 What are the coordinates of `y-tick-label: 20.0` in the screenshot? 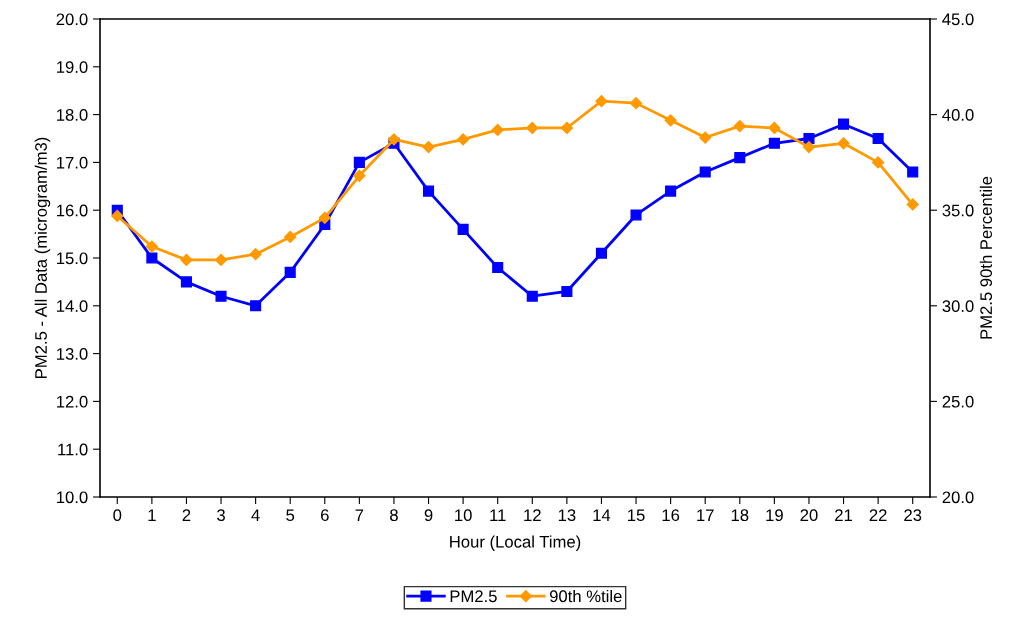 It's located at (72, 19).